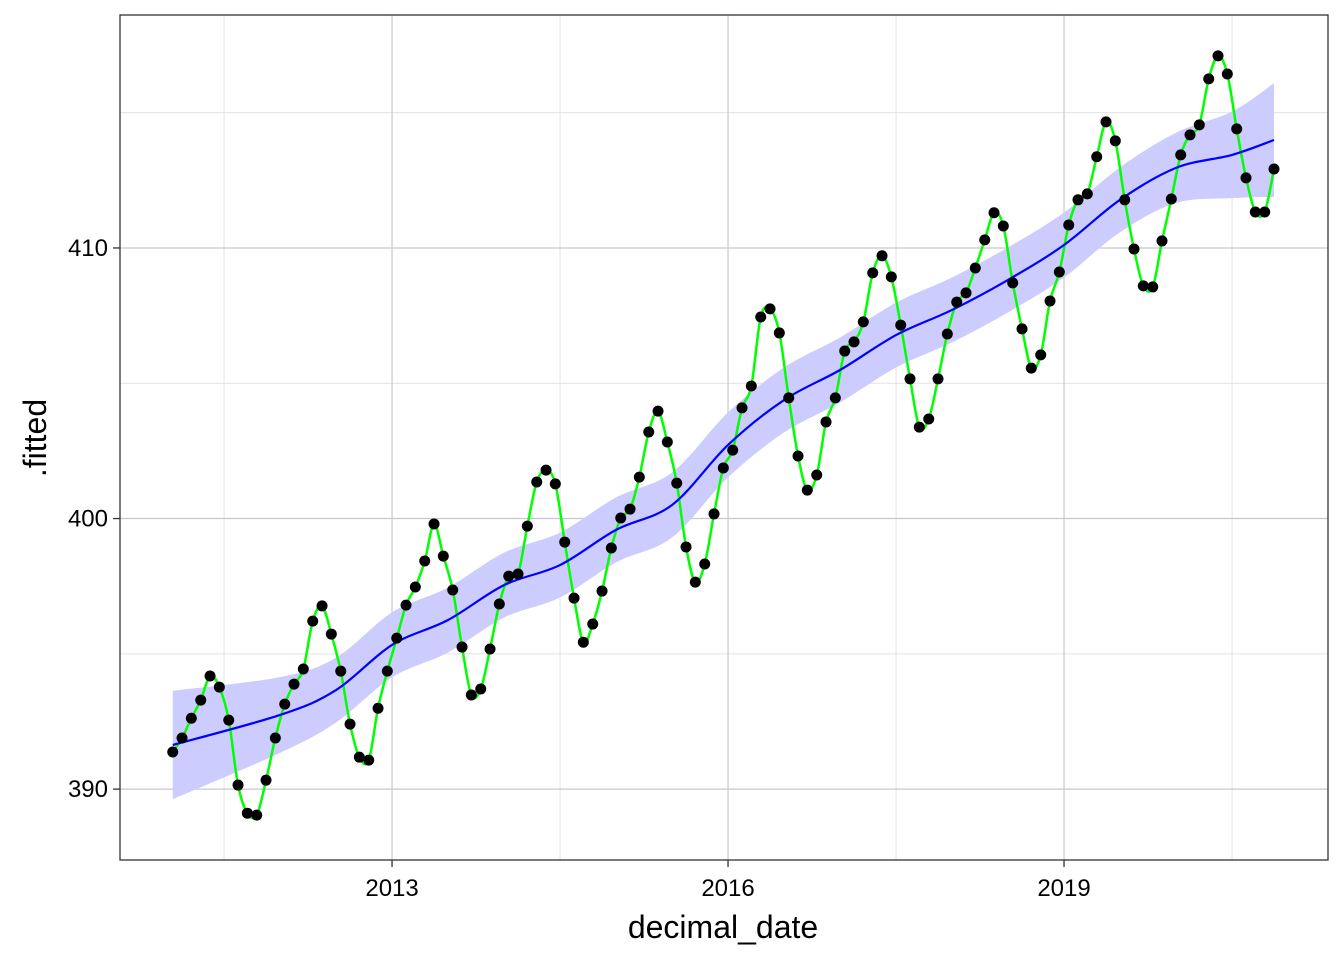  Describe the element at coordinates (88, 519) in the screenshot. I see `y-tick-label: 400` at that location.